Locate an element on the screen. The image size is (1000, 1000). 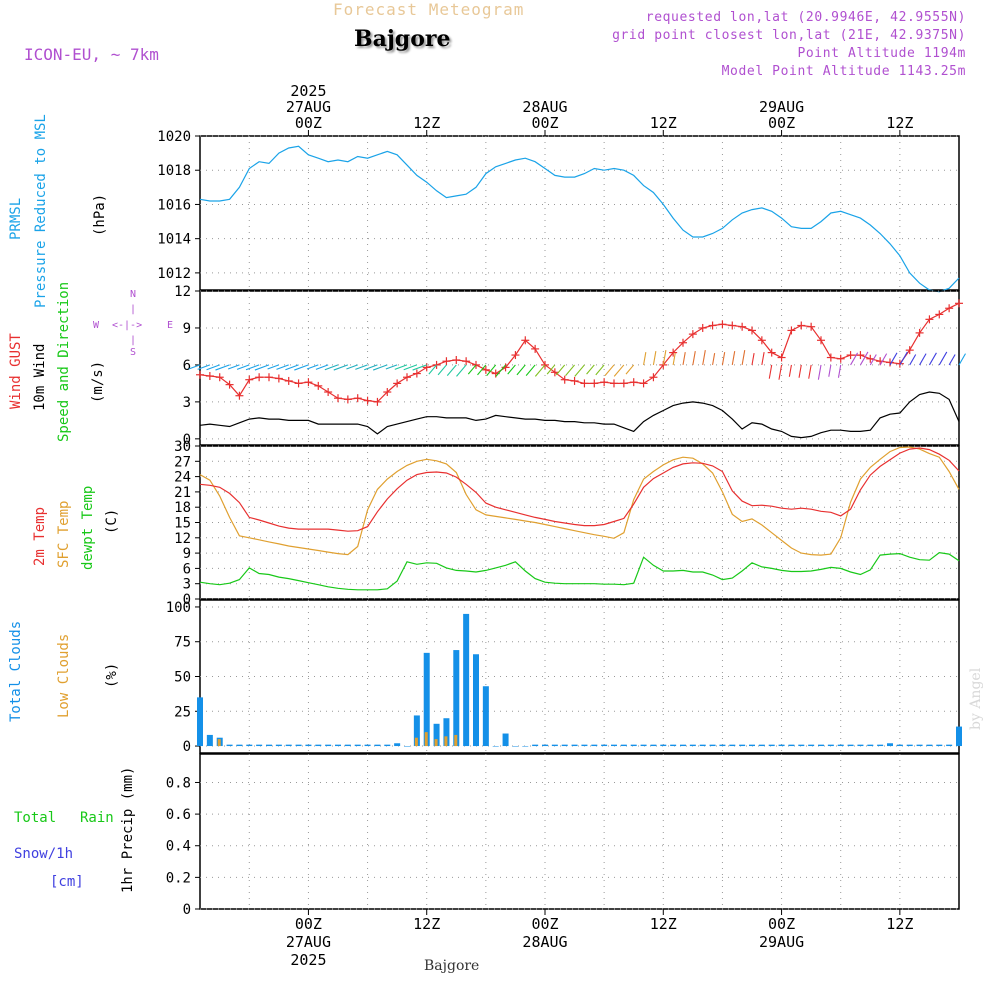
top-time-label: 29AUG is located at coordinates (781, 107).